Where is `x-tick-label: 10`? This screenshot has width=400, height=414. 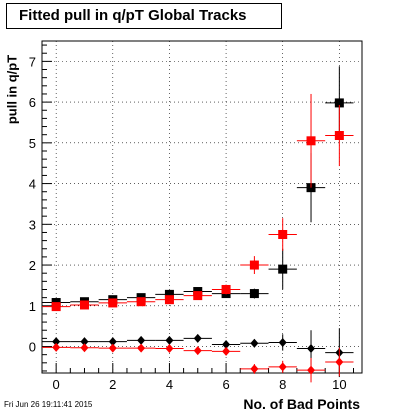 x-tick-label: 10 is located at coordinates (339, 384).